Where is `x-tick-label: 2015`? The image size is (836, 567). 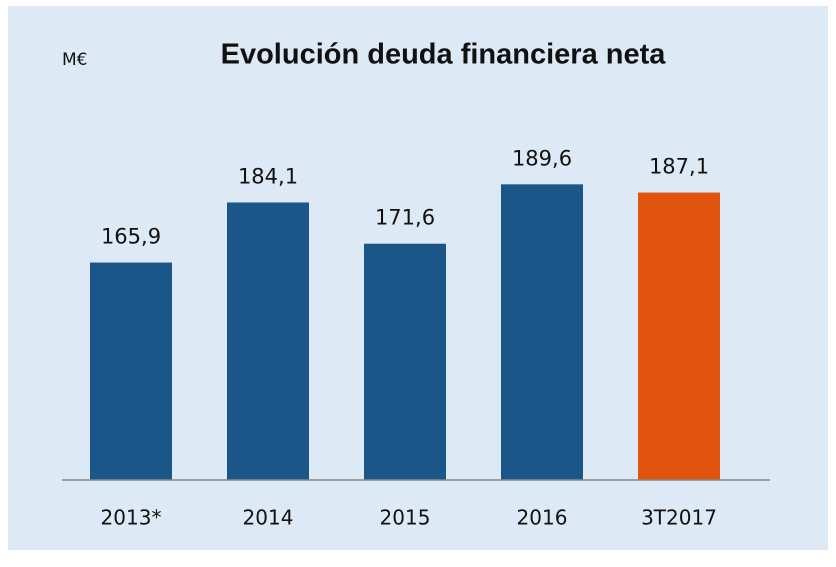 x-tick-label: 2015 is located at coordinates (405, 518).